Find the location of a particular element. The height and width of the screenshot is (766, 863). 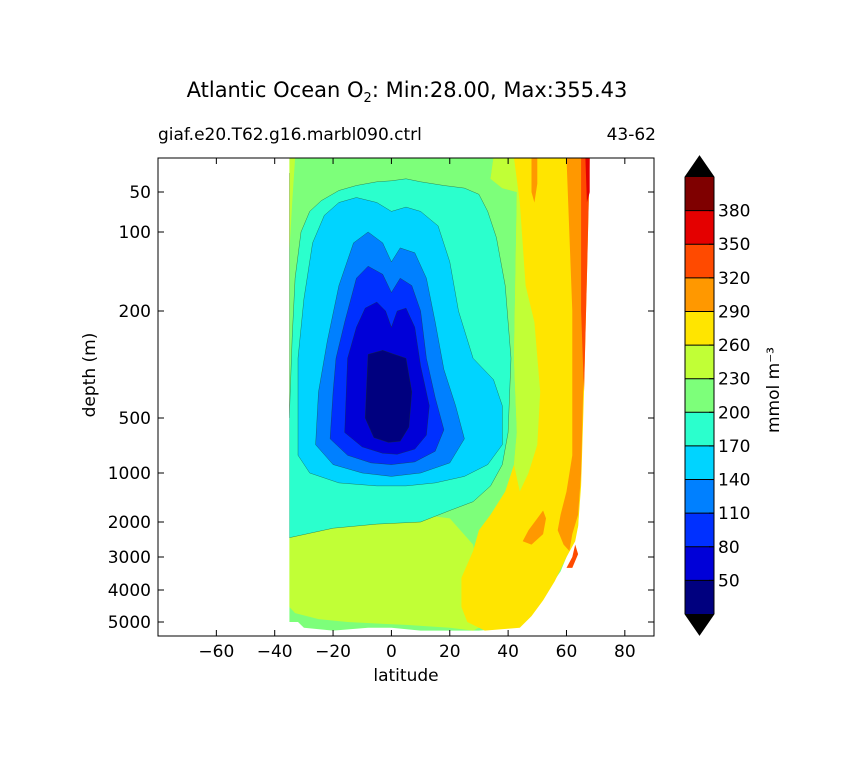

y-tick-label: 3000 is located at coordinates (129, 558).